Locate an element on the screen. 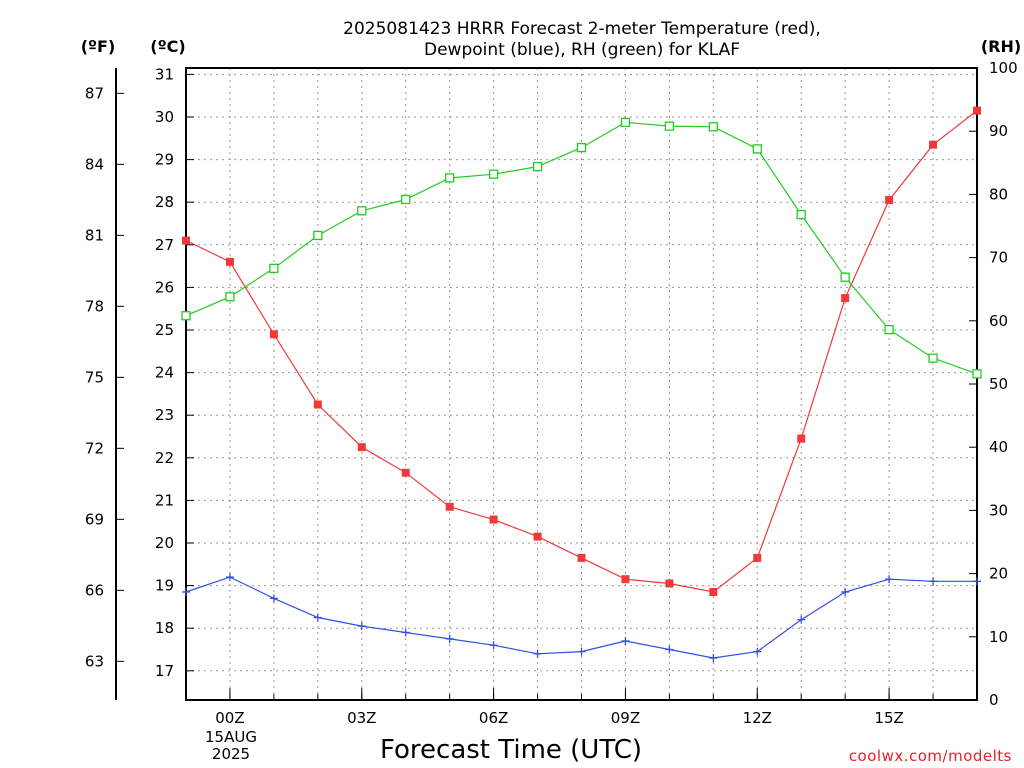 This screenshot has width=1024, height=768. rh-tick-label: 50 is located at coordinates (998, 384).